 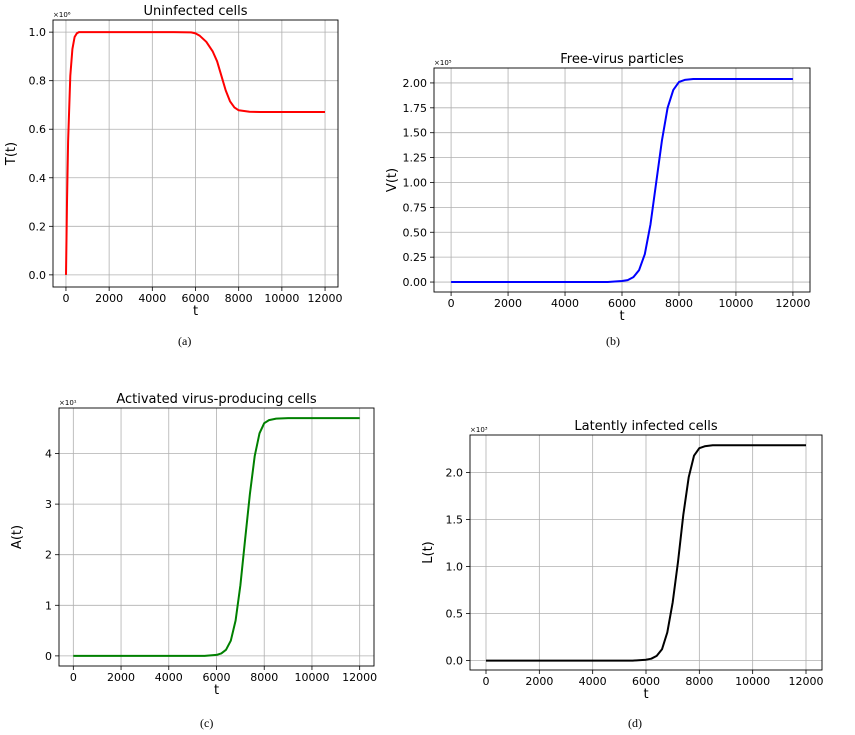 What do you see at coordinates (11, 154) in the screenshot?
I see `y-axis-label: T(t)` at bounding box center [11, 154].